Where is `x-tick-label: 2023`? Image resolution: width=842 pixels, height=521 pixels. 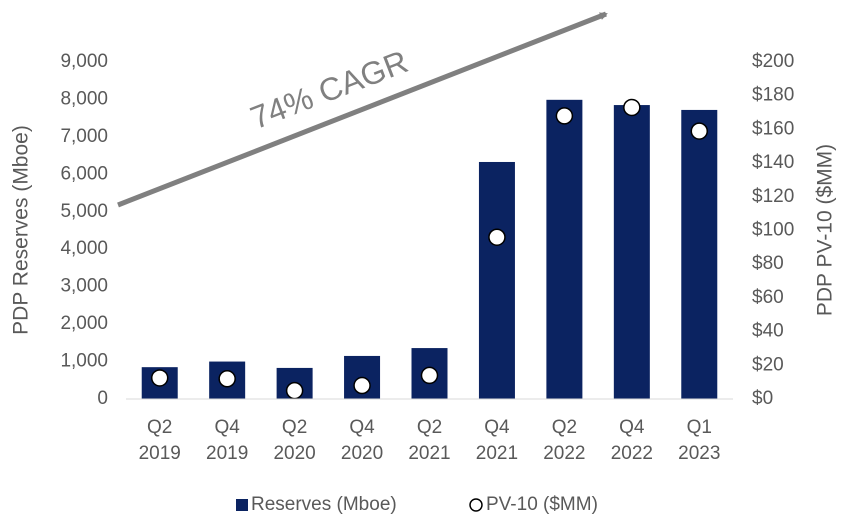
x-tick-label: 2023 is located at coordinates (699, 453).